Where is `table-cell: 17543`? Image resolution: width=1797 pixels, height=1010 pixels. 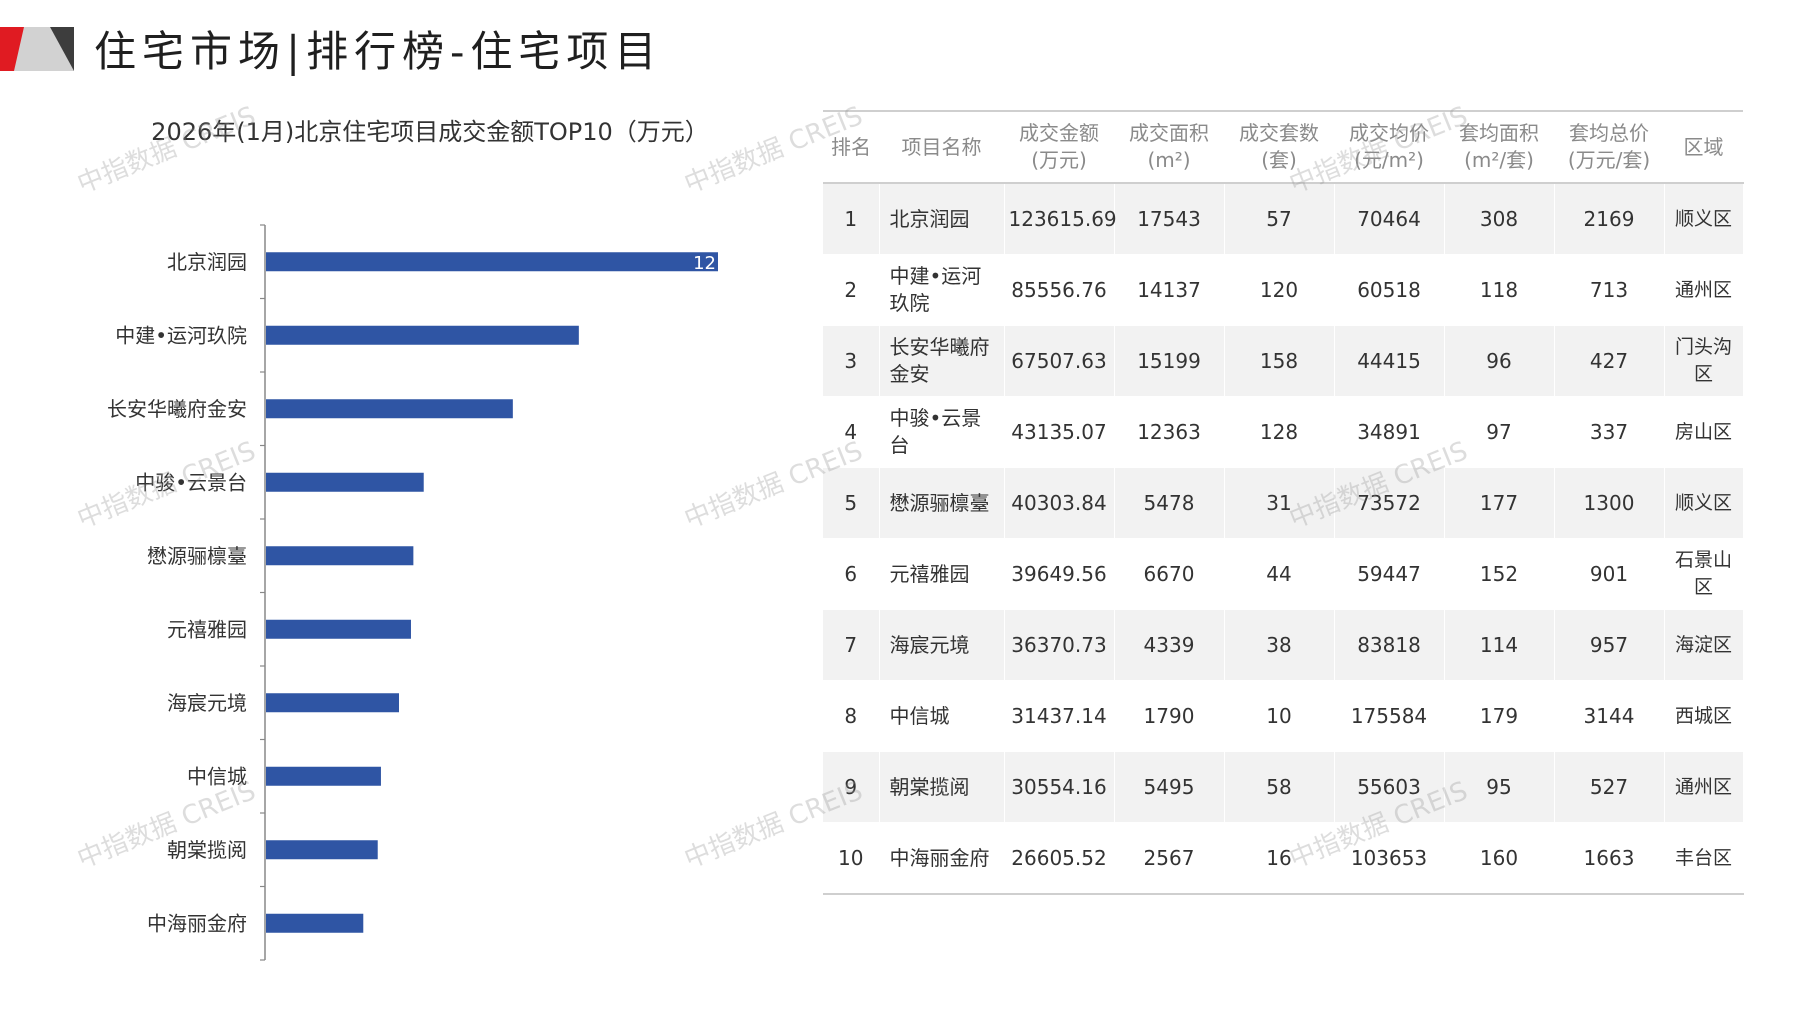 table-cell: 17543 is located at coordinates (1169, 219).